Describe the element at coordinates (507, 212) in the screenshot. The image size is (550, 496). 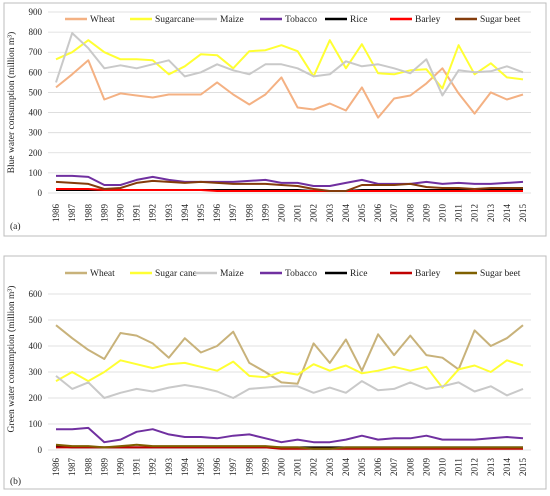
I see `x-tick-label: 2014` at that location.